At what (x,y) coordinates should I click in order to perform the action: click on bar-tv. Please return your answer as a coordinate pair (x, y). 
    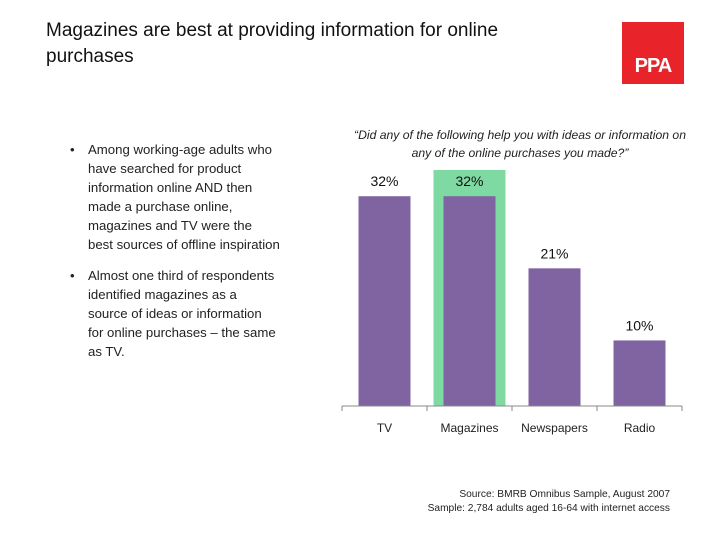
    Looking at the image, I should click on (384, 301).